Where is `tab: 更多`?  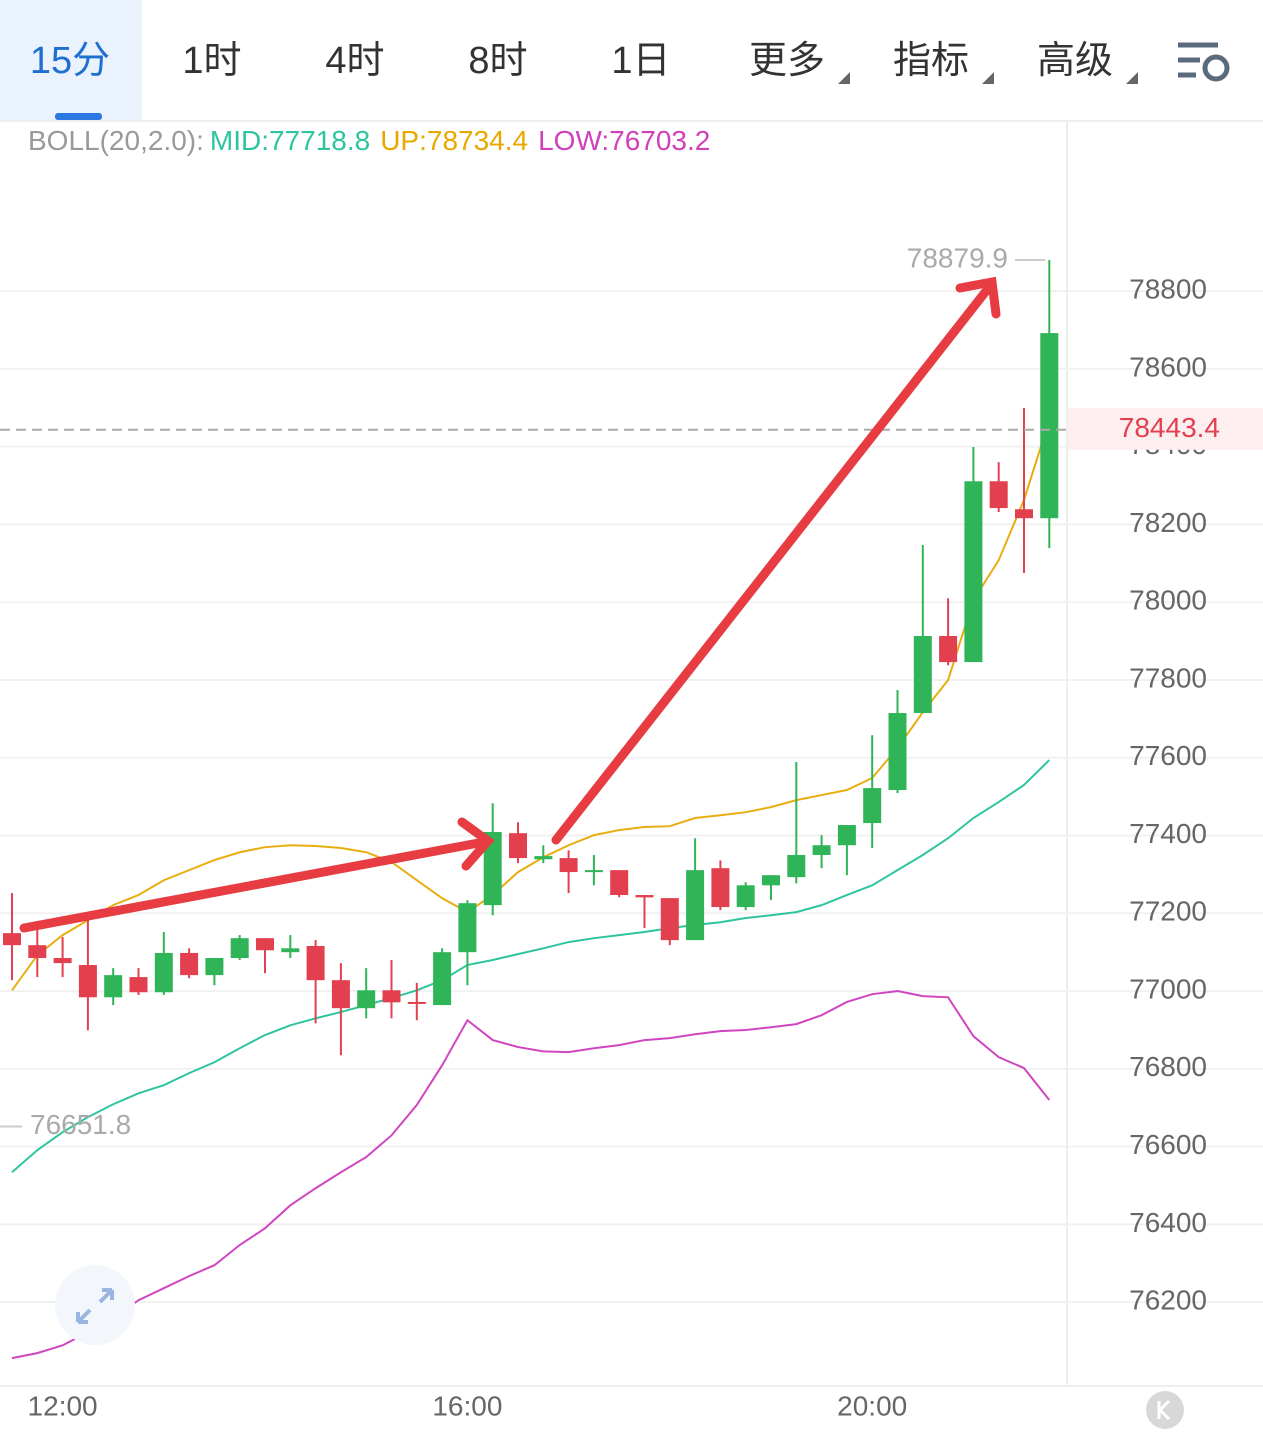
tab: 更多 is located at coordinates (787, 61).